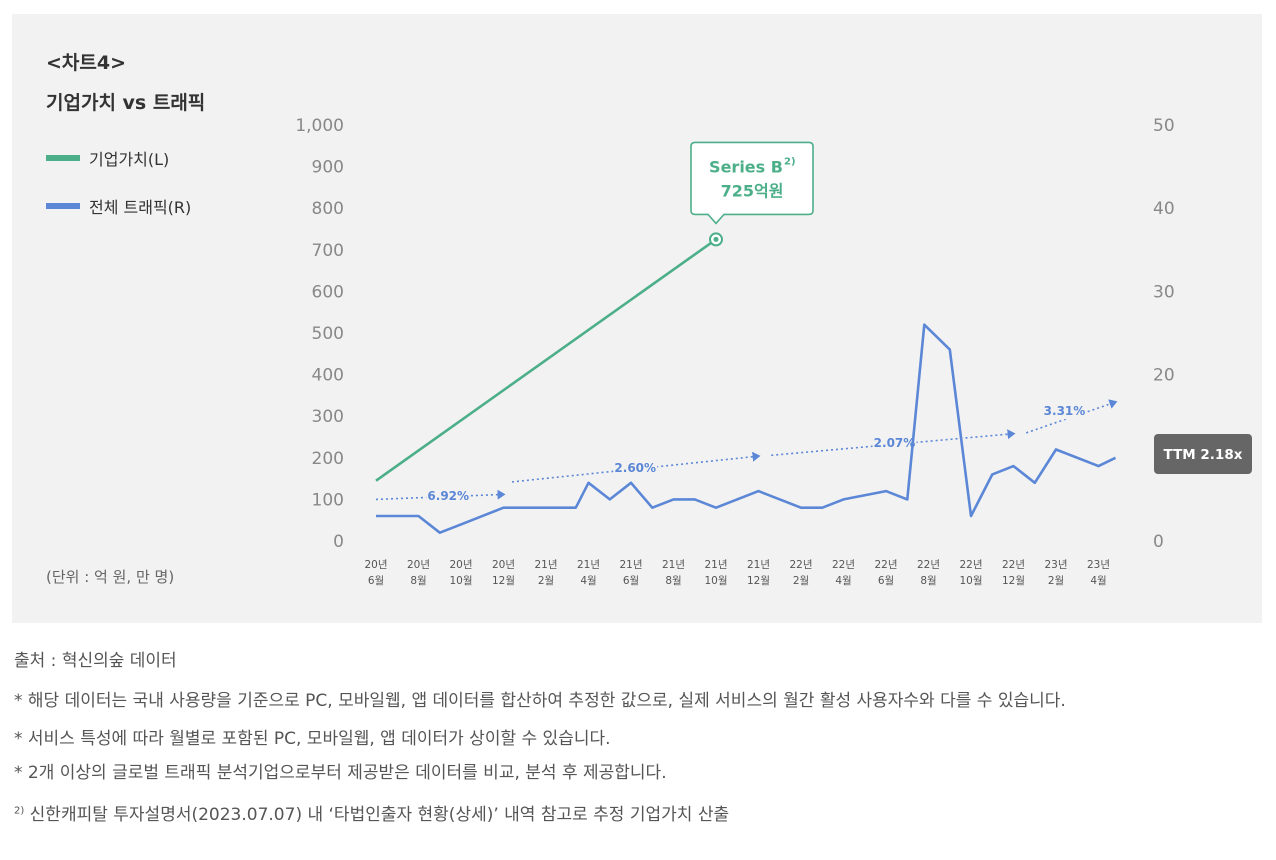 This screenshot has height=860, width=1276. Describe the element at coordinates (673, 573) in the screenshot. I see `x-axis-tick: 21년 8월` at that location.